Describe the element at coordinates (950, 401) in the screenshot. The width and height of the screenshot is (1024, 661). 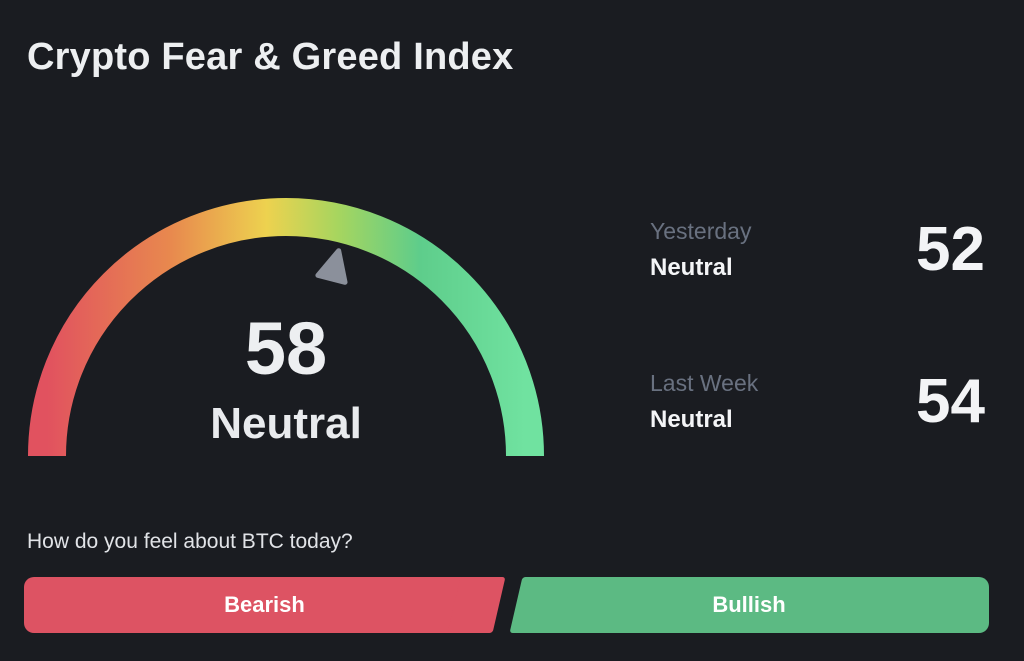
I see `stat-value: 54` at that location.